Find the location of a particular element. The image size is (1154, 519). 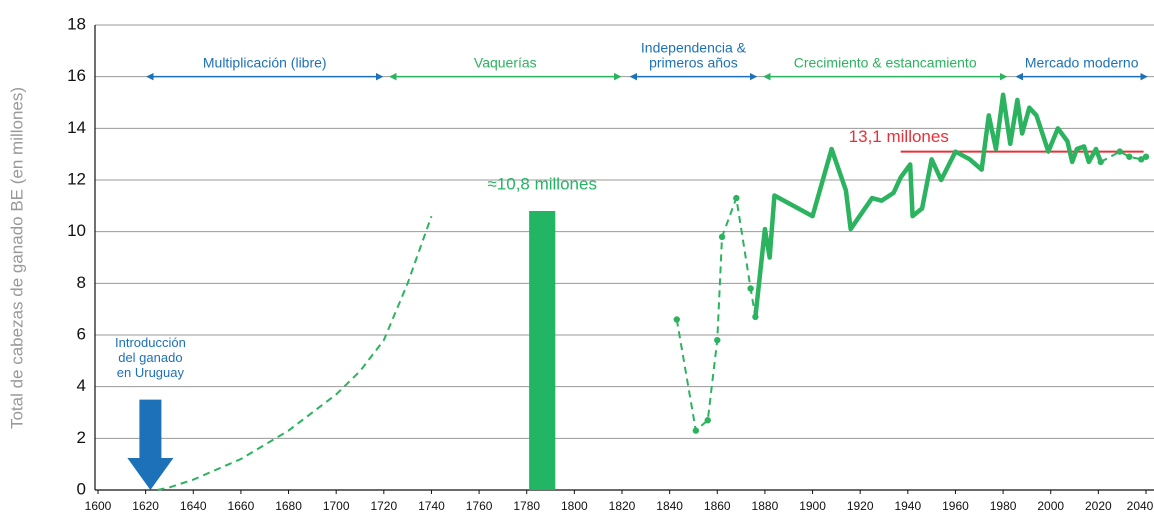

x-tick-label: 2020 is located at coordinates (1098, 506).